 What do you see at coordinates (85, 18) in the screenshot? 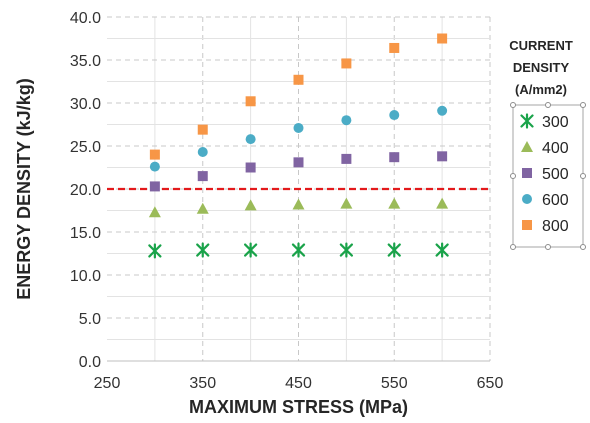
I see `y-tick-label: 40.0` at bounding box center [85, 18].